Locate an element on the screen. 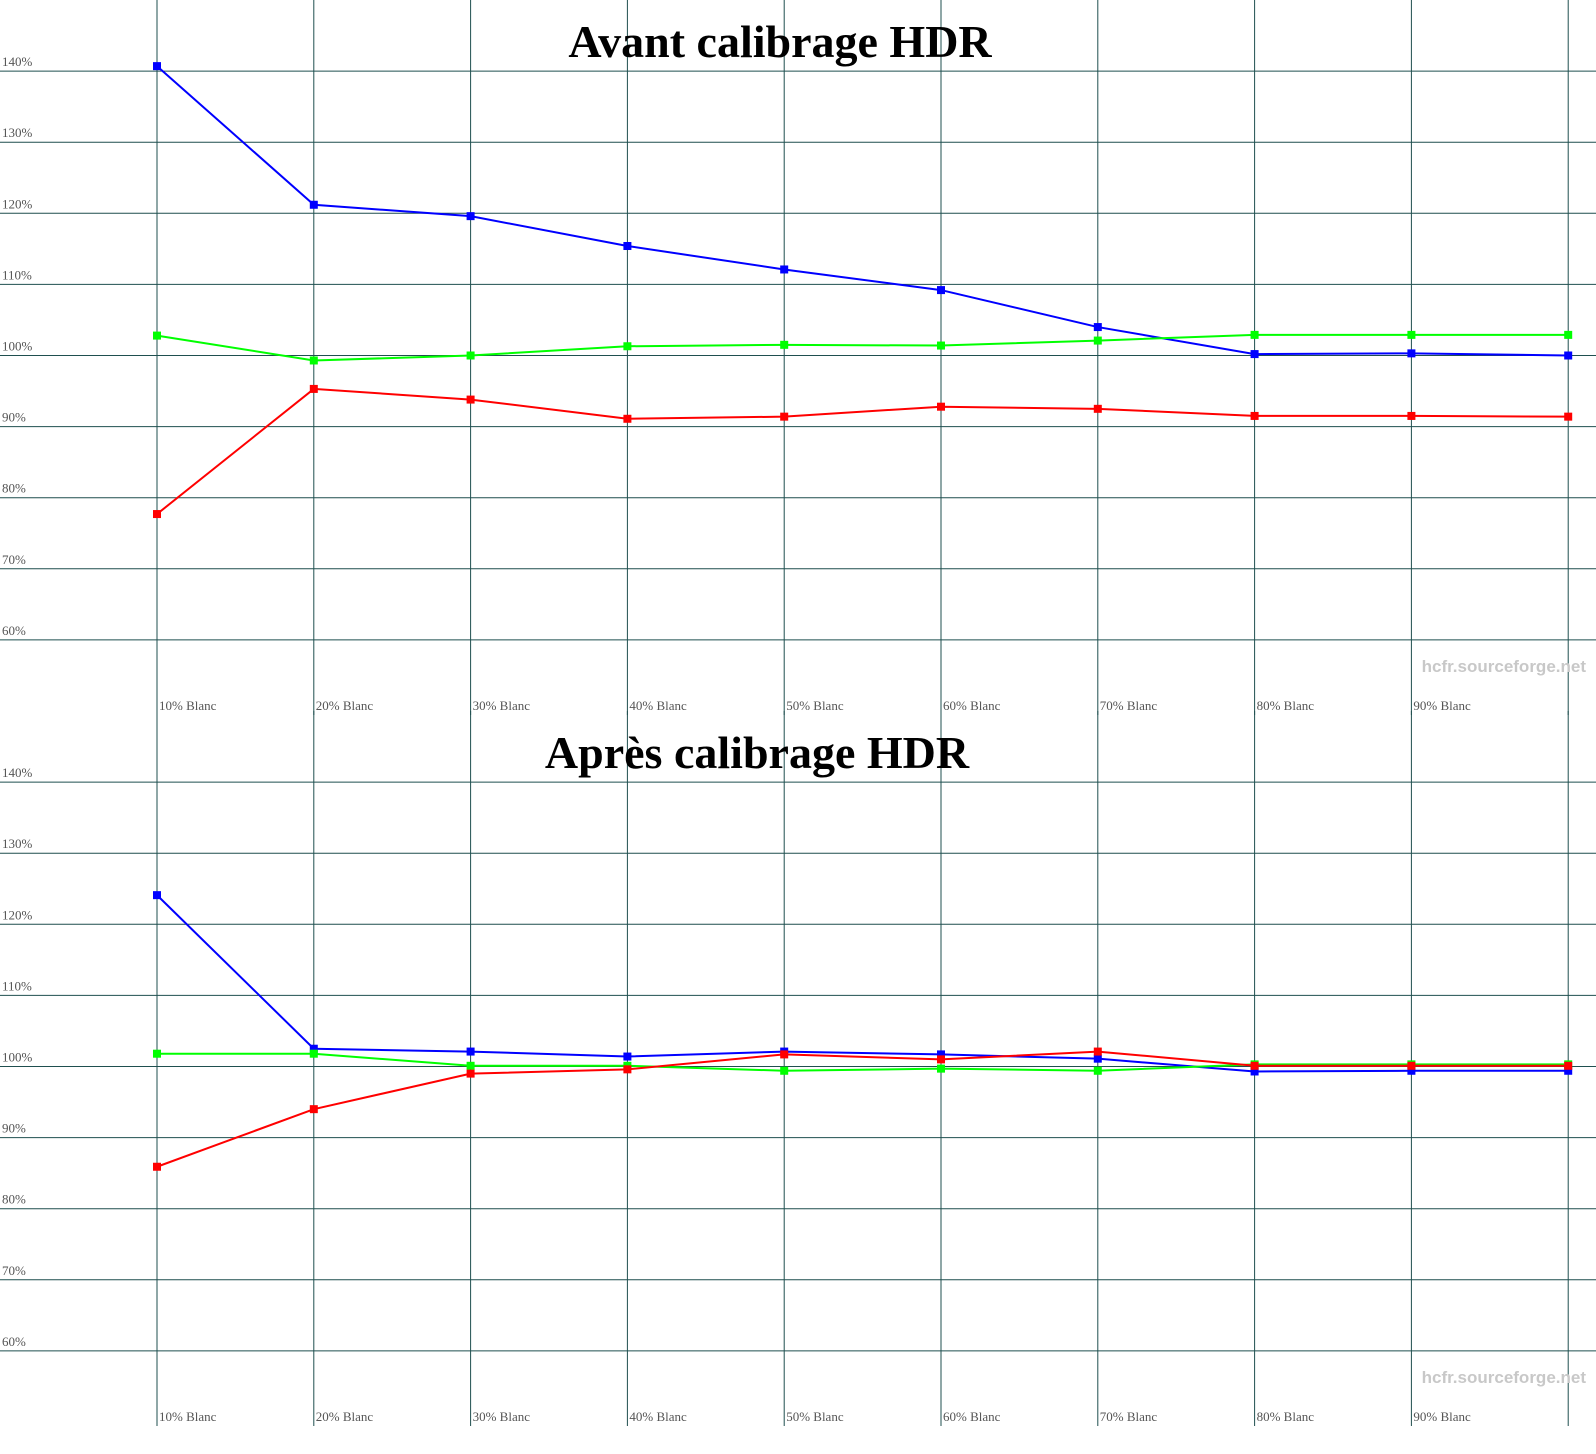 The width and height of the screenshot is (1596, 1454). chart-title: Après calibrage HDR is located at coordinates (757, 752).